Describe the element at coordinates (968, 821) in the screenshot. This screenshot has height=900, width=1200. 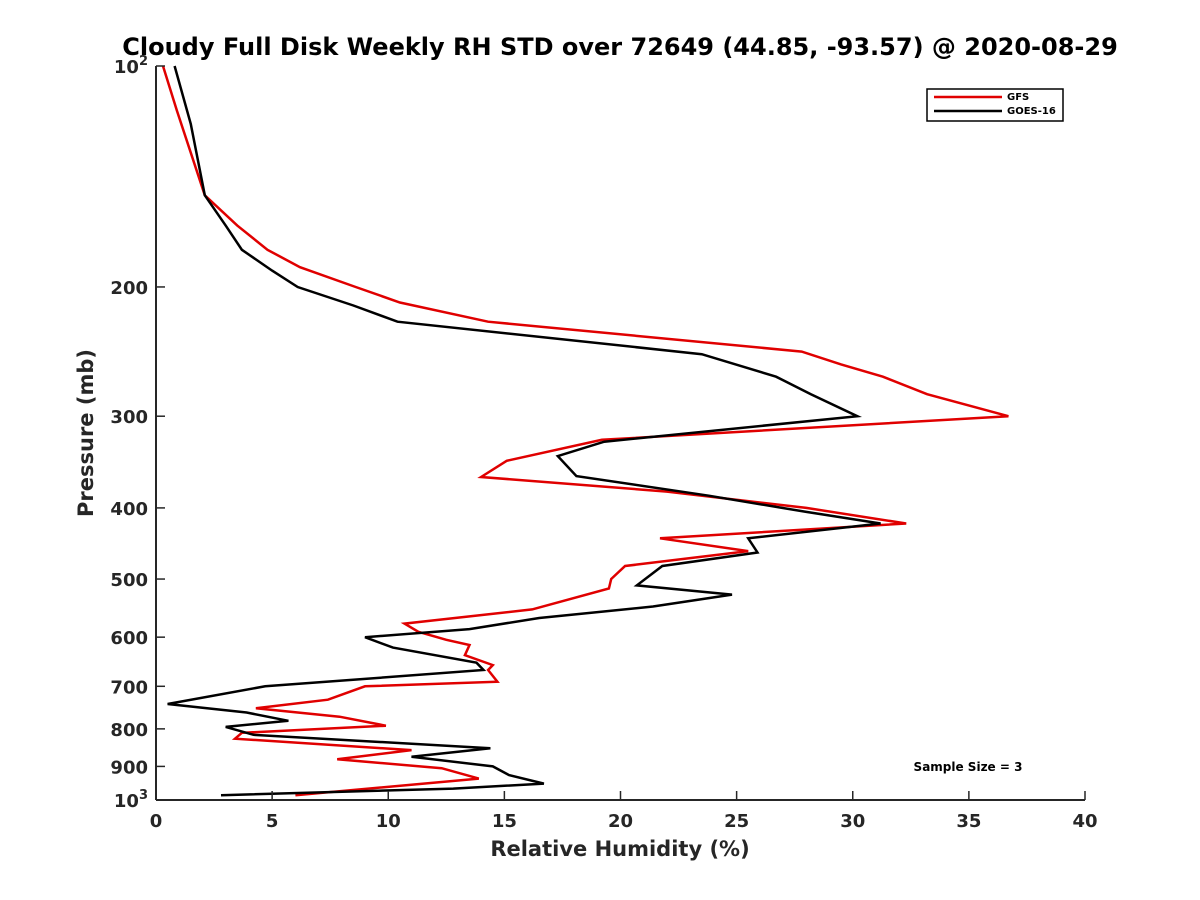
I see `x-tick-label: 35` at that location.